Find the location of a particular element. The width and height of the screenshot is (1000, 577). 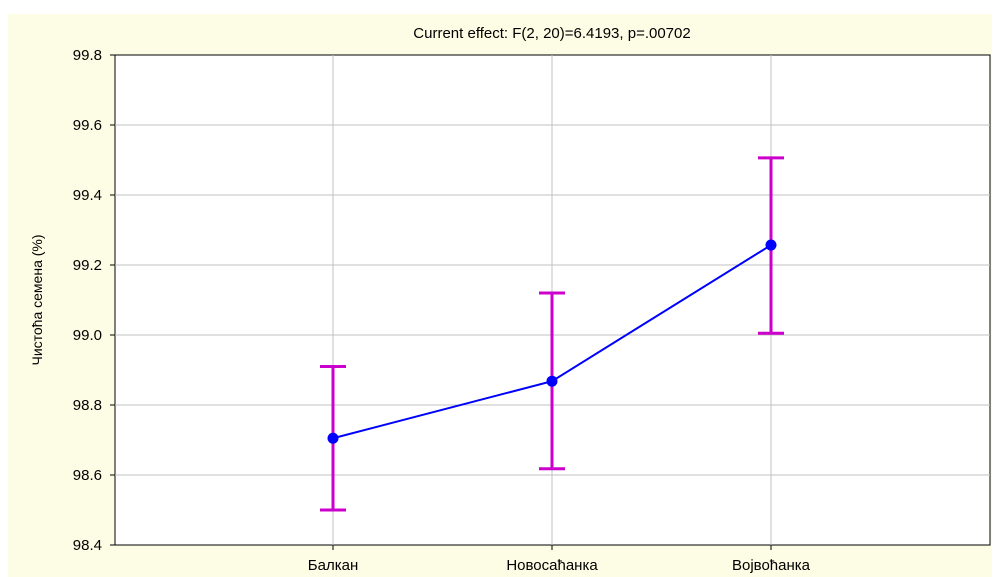

y-tick-label: 99.0 is located at coordinates (87, 335).